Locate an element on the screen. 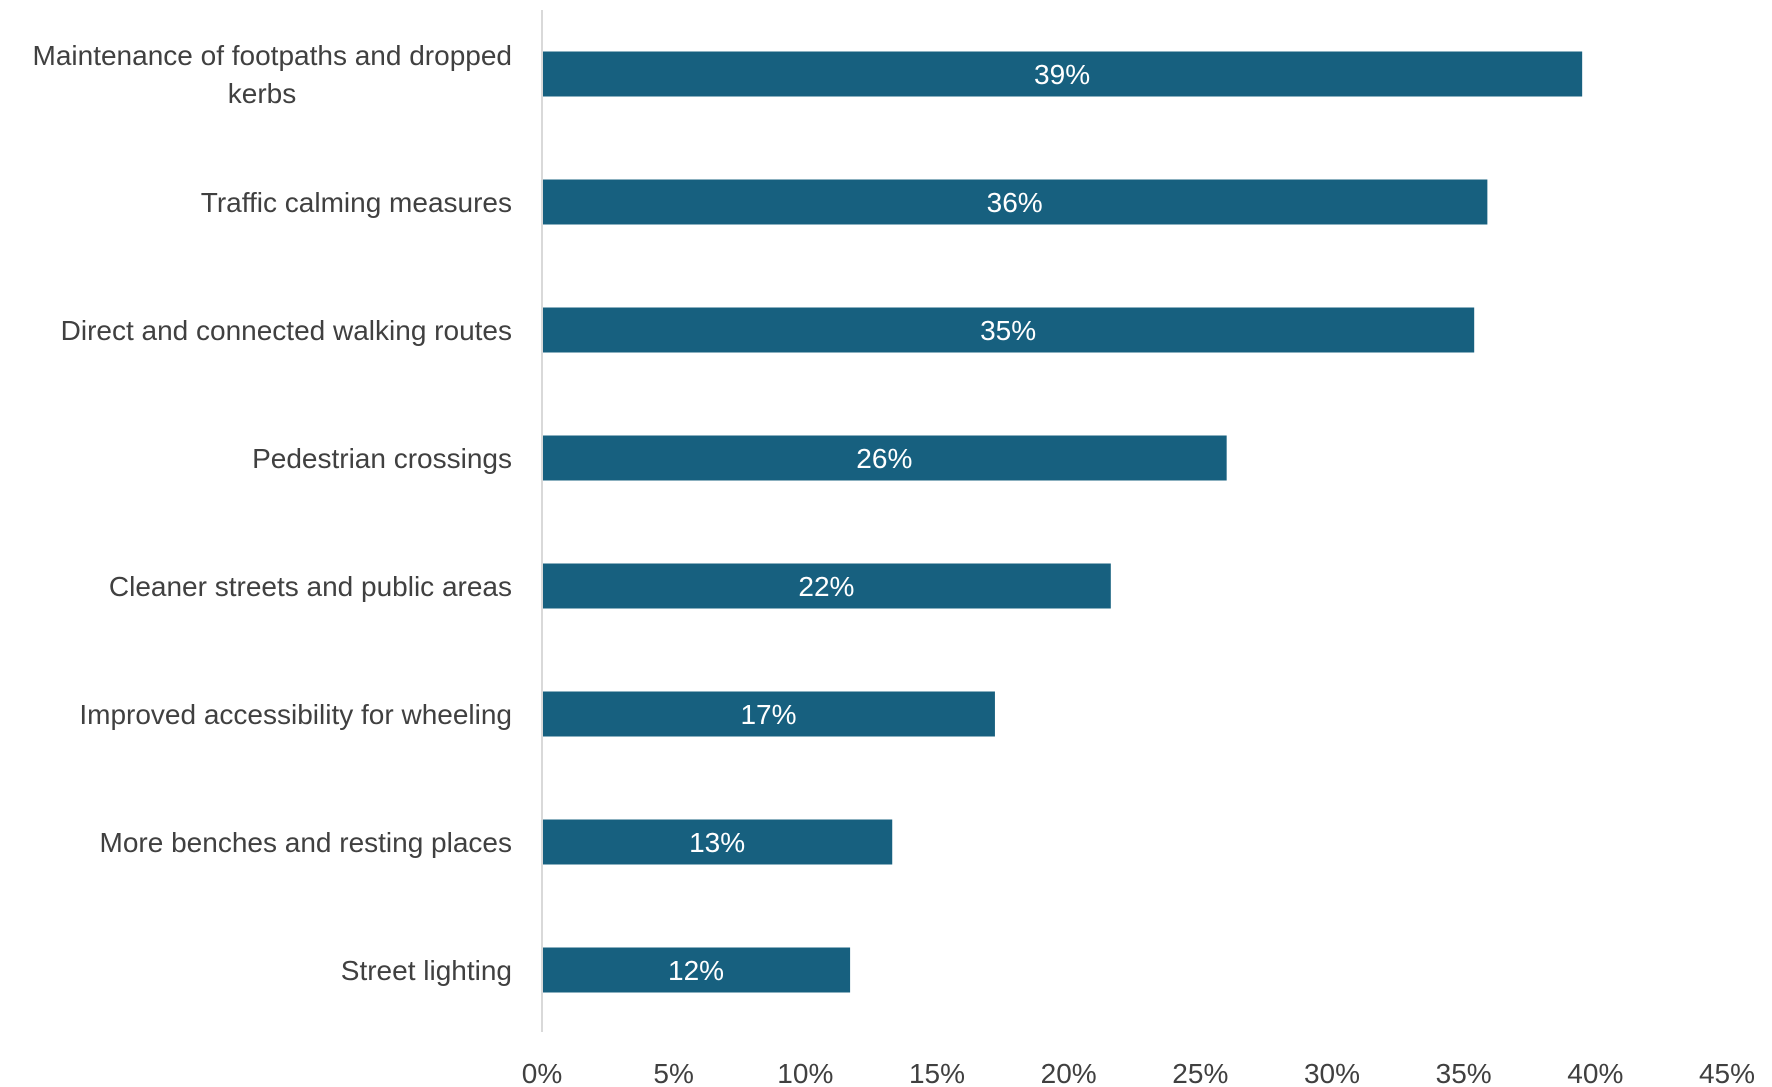 The height and width of the screenshot is (1087, 1772). x-tick-label-5: 5% is located at coordinates (673, 1072).